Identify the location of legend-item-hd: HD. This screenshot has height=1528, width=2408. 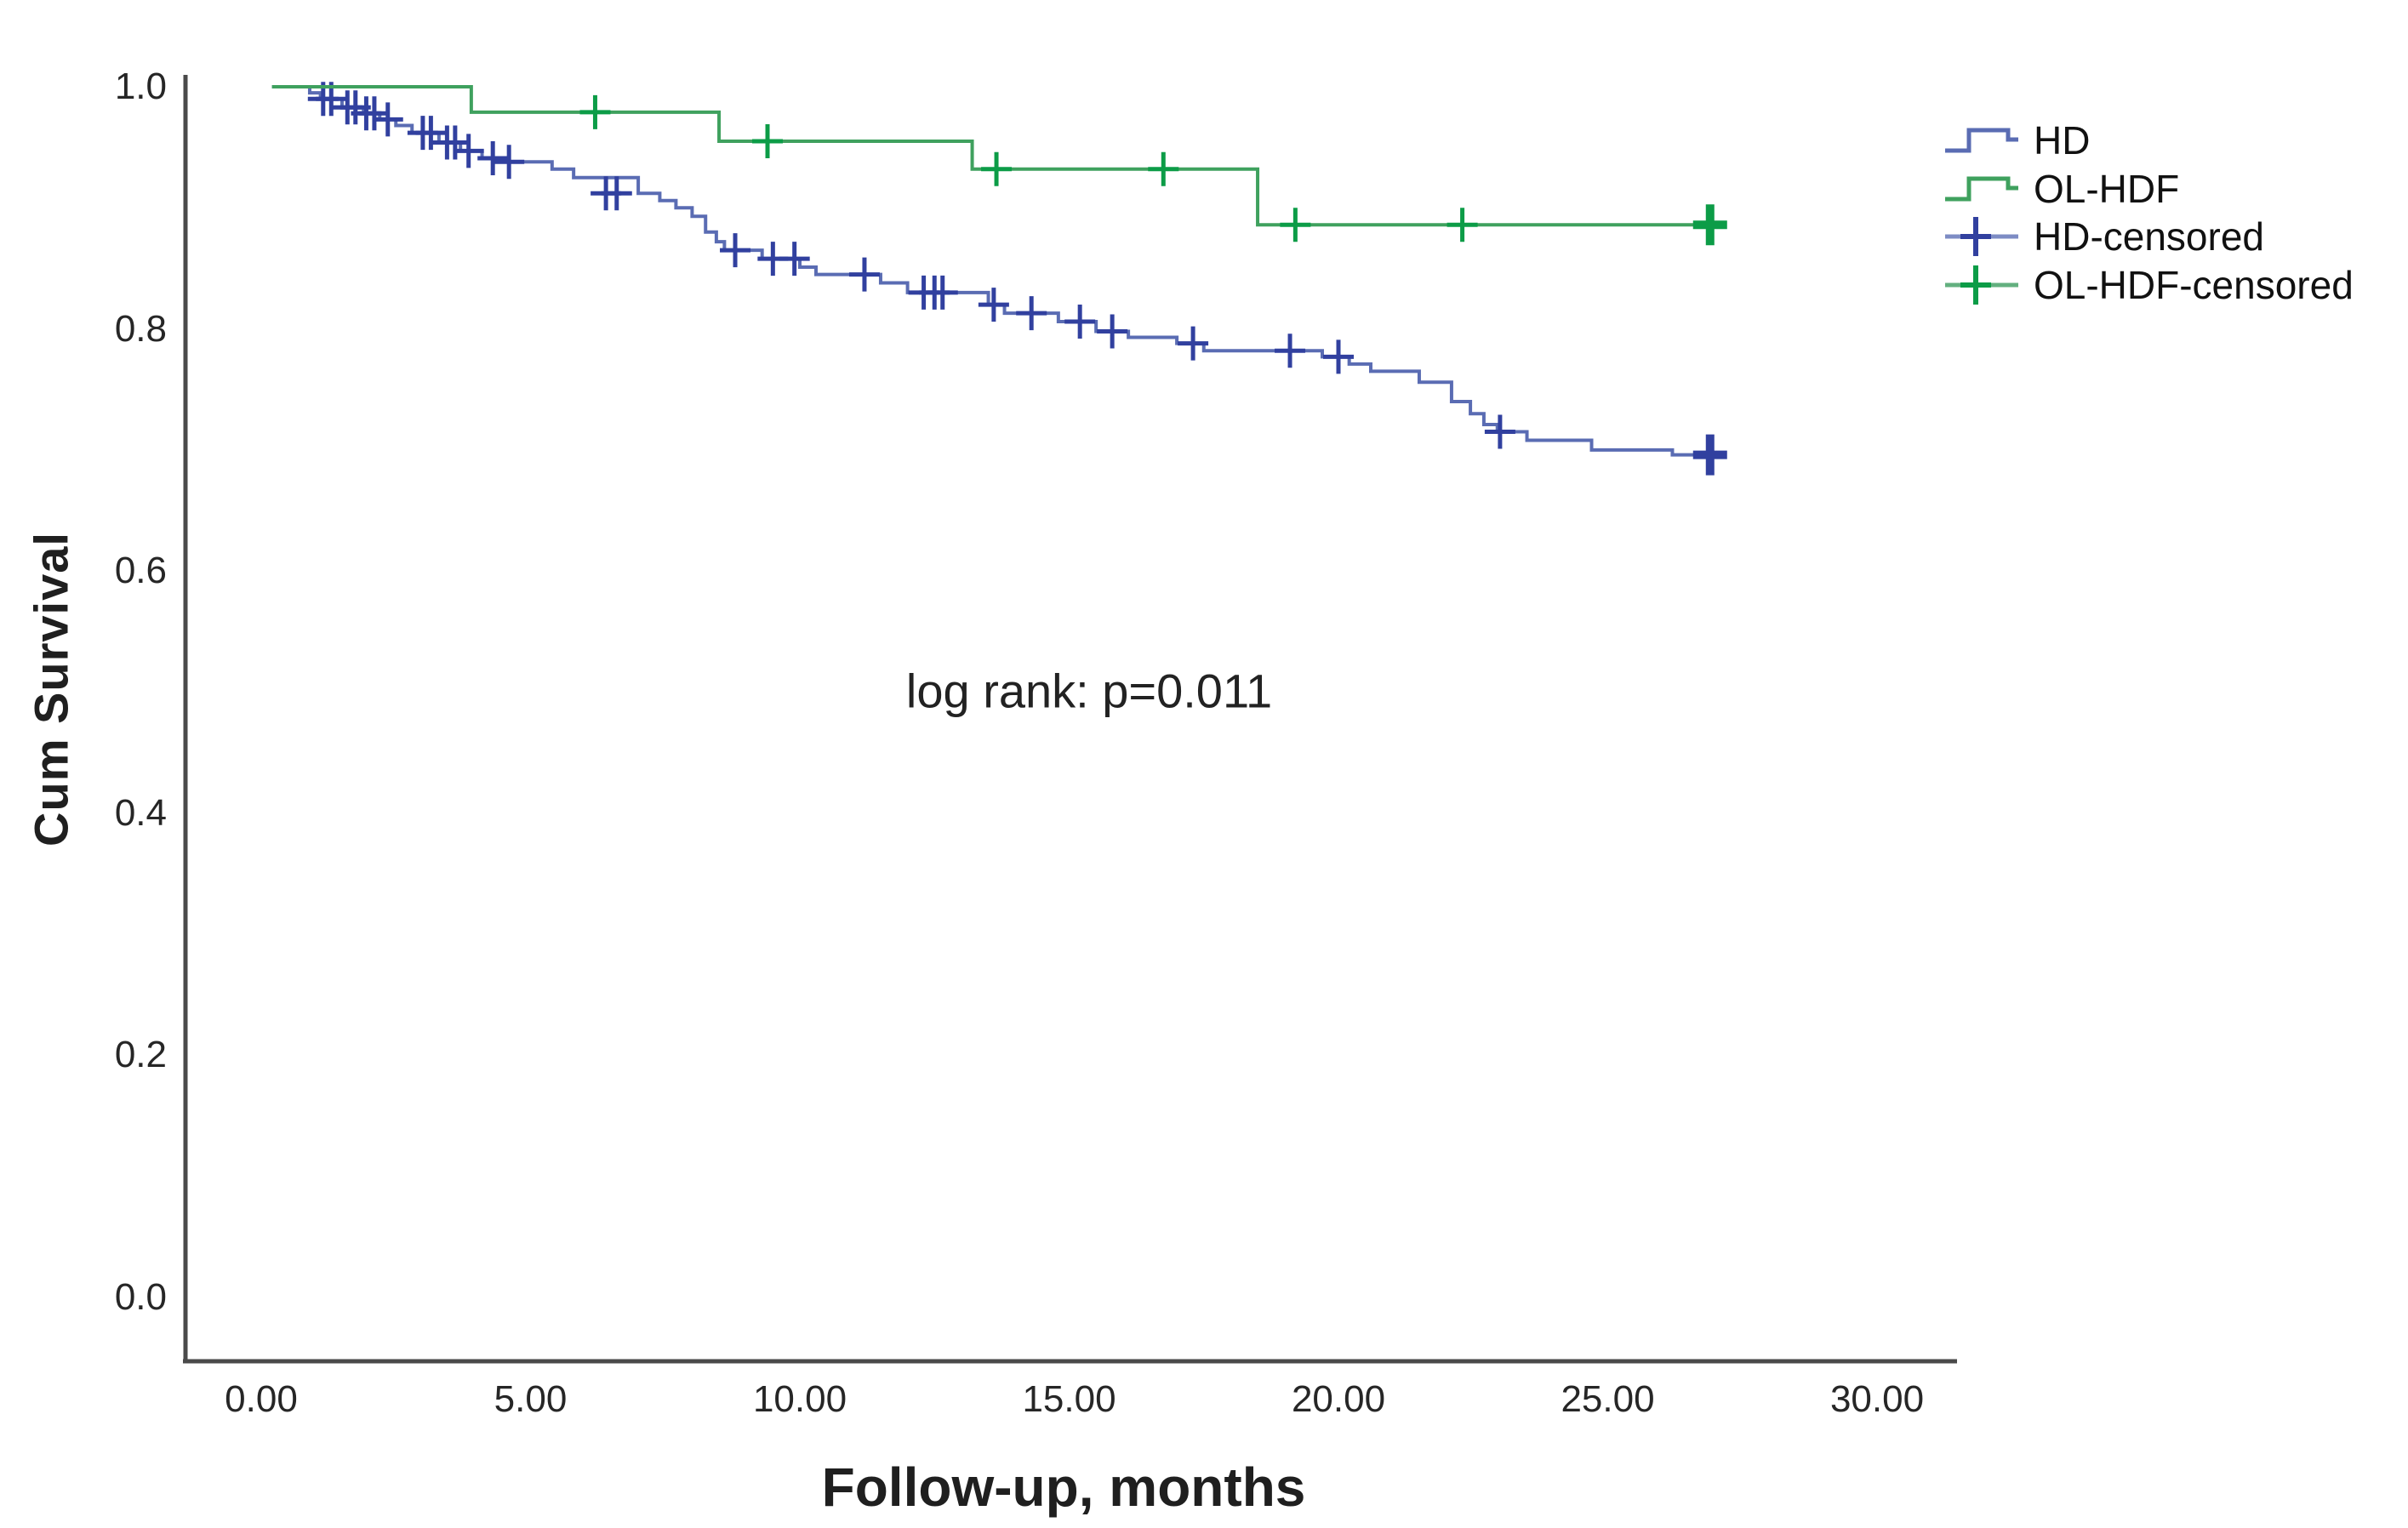
(2016, 140).